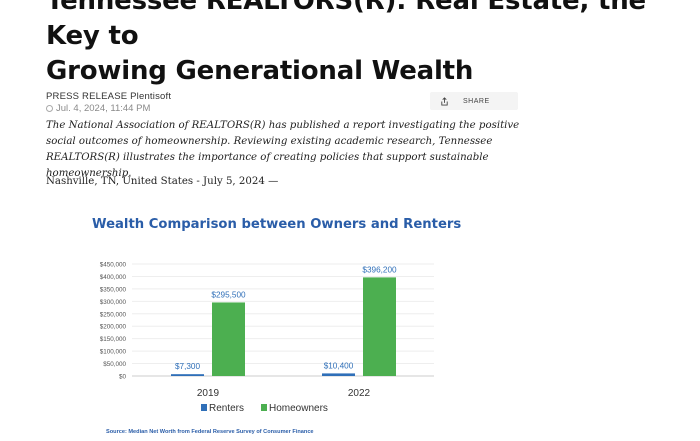 The width and height of the screenshot is (700, 441). Describe the element at coordinates (298, 408) in the screenshot. I see `legend-label: Homeowners` at that location.